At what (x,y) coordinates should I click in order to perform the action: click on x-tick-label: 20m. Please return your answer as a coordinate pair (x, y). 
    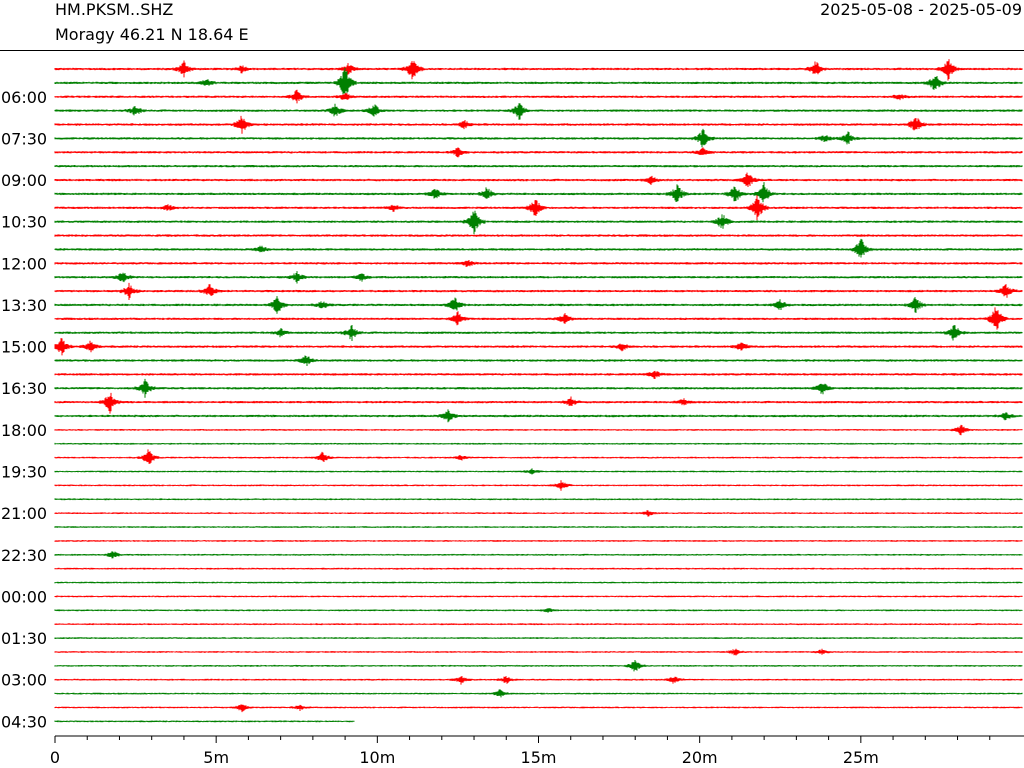
    Looking at the image, I should click on (700, 757).